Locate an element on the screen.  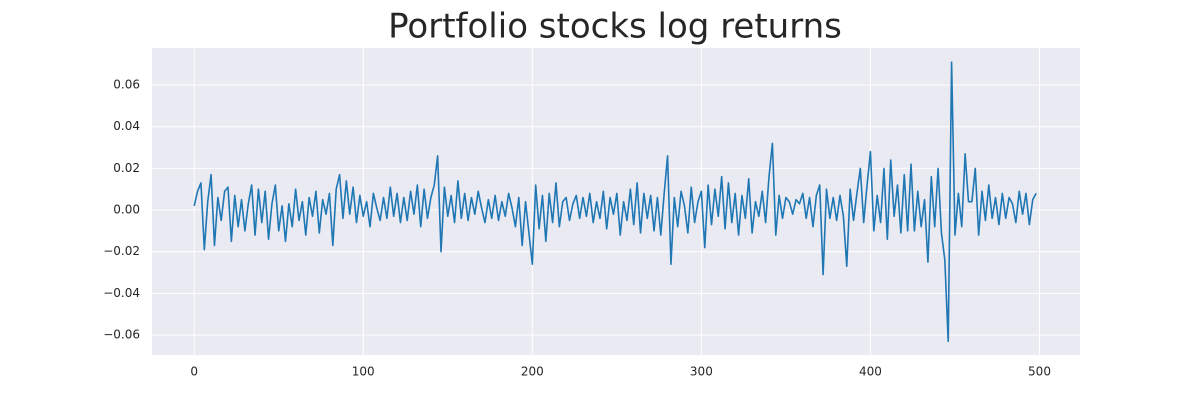
y-tick-label: 0.04 is located at coordinates (126, 126).